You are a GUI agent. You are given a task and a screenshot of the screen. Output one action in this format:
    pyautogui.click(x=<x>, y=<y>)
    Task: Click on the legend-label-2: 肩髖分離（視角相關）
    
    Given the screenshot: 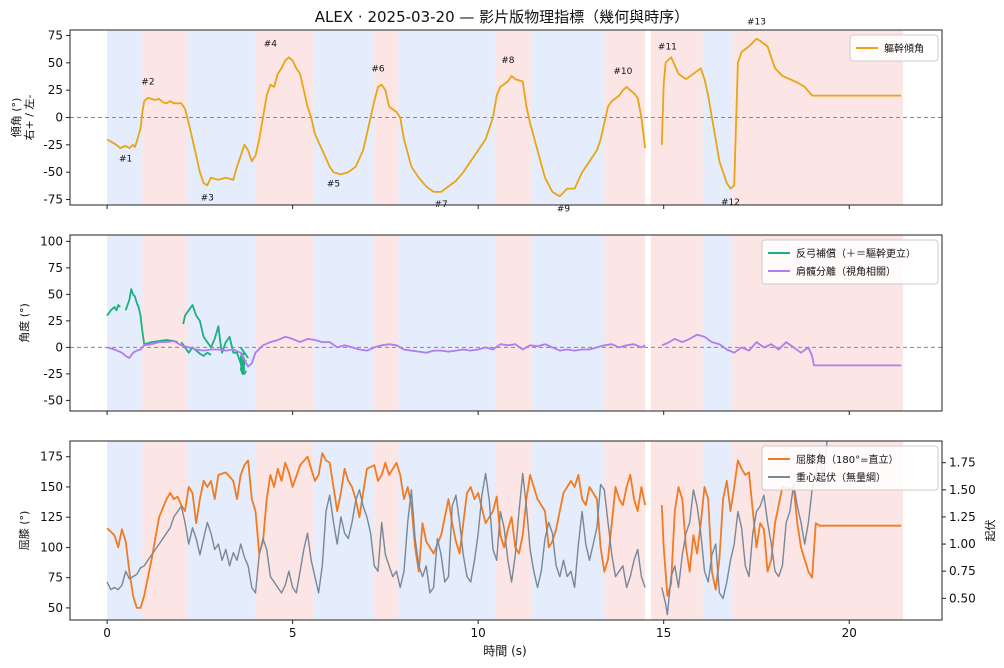 What is the action you would take?
    pyautogui.click(x=846, y=271)
    